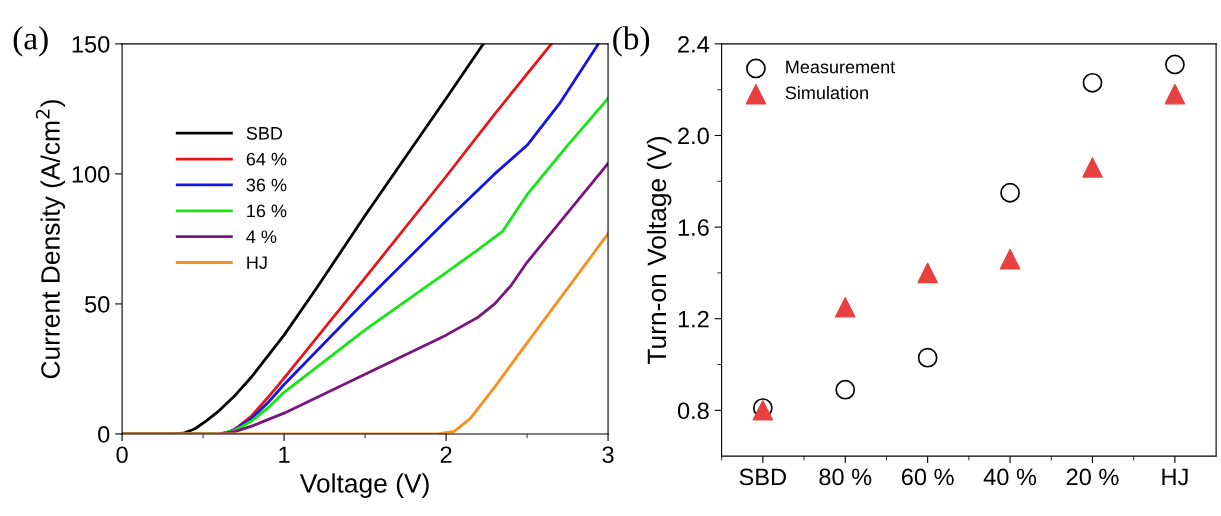  Describe the element at coordinates (1010, 477) in the screenshot. I see `x-tick-label: 40 %` at that location.